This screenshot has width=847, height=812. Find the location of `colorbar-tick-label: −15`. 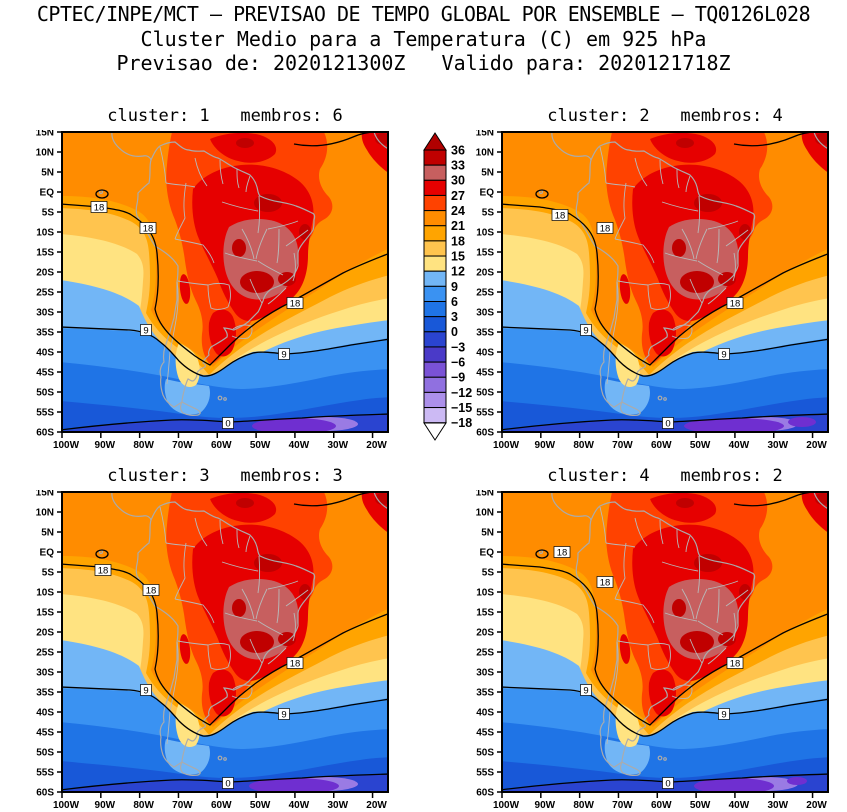

colorbar-tick-label: −15 is located at coordinates (461, 408).